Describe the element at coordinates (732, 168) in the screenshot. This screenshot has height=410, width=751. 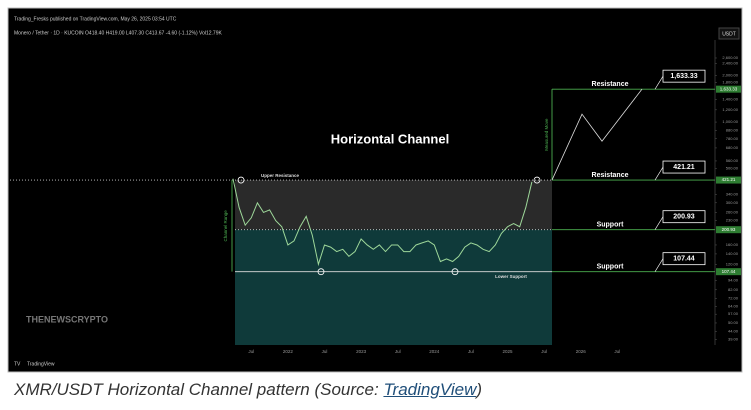
I see `y-tick-label: 500.00` at that location.